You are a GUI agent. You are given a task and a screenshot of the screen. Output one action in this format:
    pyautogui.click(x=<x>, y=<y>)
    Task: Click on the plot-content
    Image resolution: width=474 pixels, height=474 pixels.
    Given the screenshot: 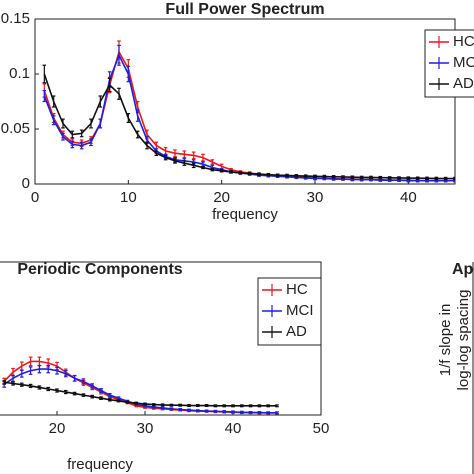 What is the action you would take?
    pyautogui.click(x=140, y=385)
    